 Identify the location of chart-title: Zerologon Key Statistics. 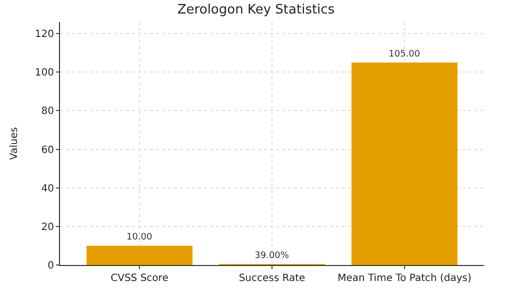
(256, 10).